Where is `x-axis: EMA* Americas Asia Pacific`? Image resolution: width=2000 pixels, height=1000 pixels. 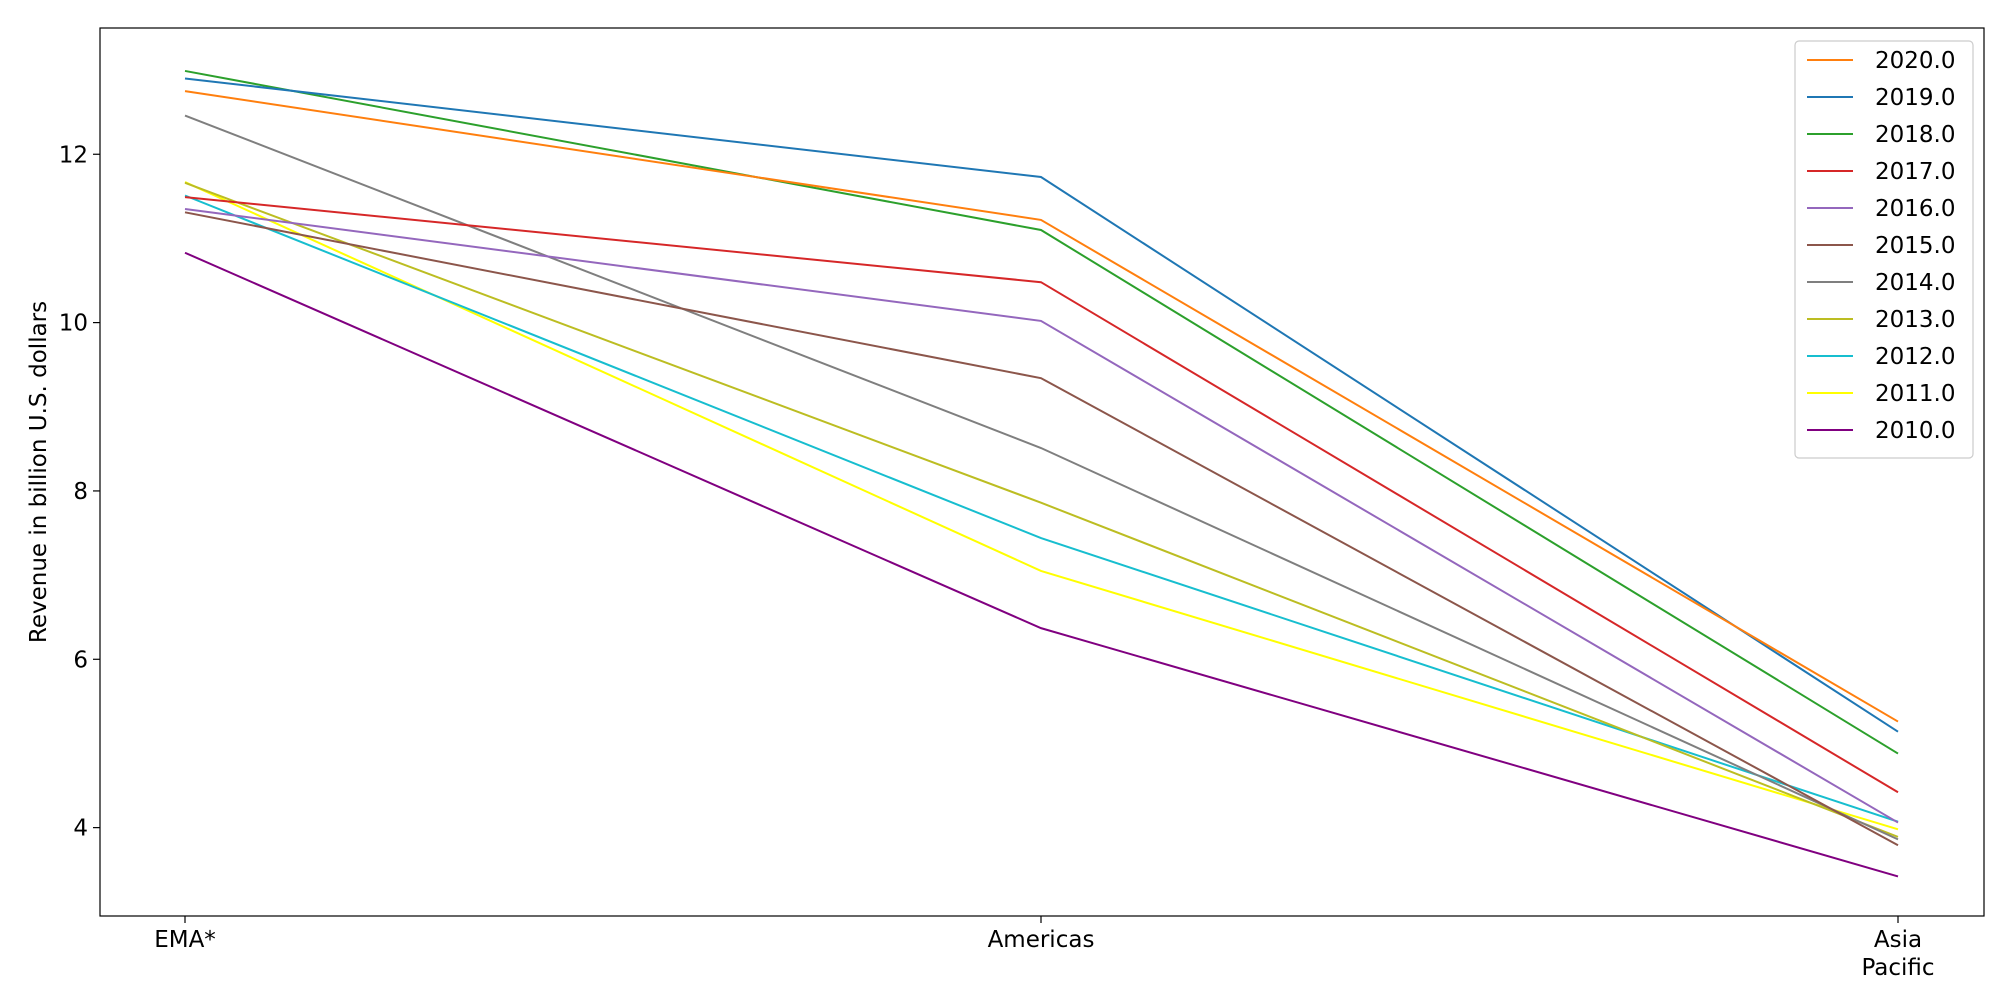
x-axis: EMA* Americas Asia Pacific is located at coordinates (1044, 948).